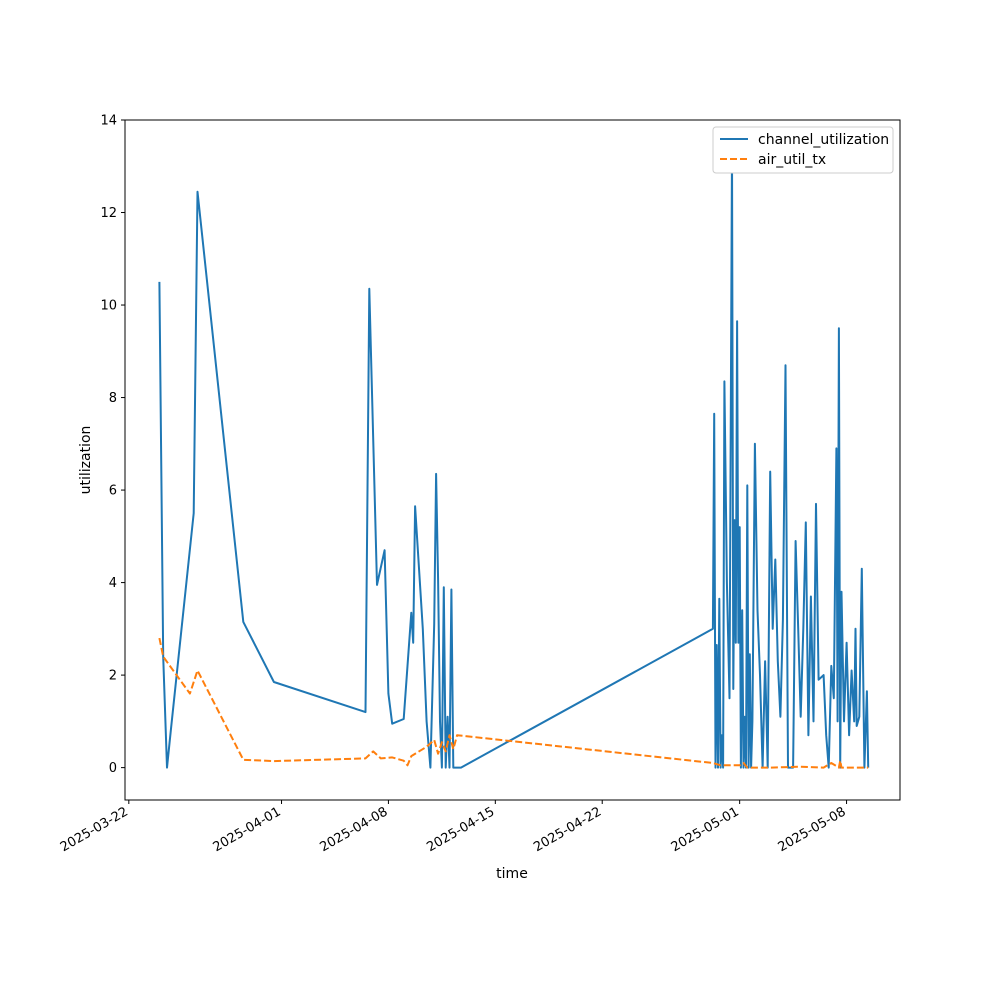  Describe the element at coordinates (113, 491) in the screenshot. I see `y-tick-label: 6` at that location.